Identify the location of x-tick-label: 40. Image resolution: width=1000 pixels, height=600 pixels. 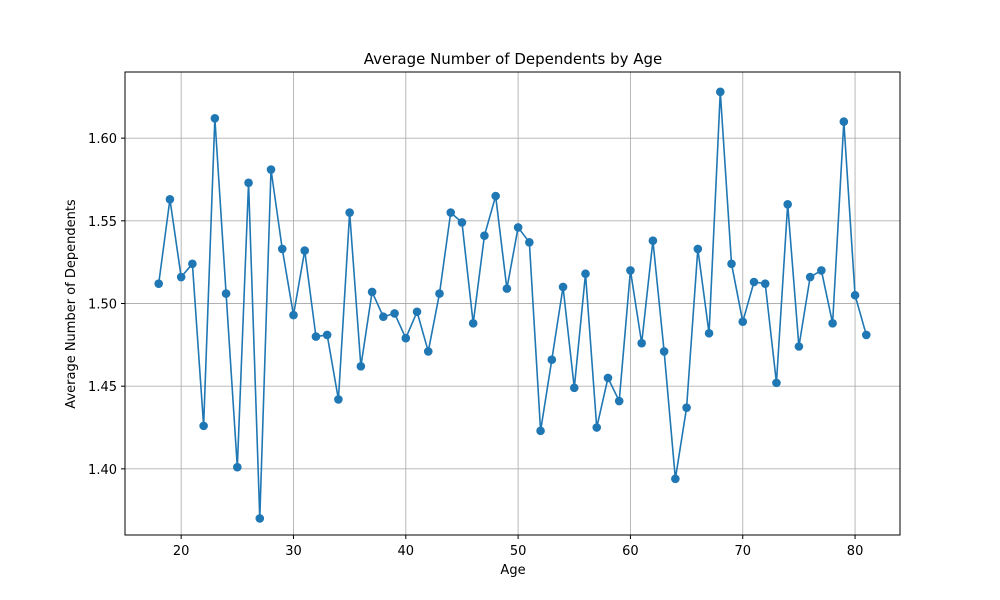
(406, 551).